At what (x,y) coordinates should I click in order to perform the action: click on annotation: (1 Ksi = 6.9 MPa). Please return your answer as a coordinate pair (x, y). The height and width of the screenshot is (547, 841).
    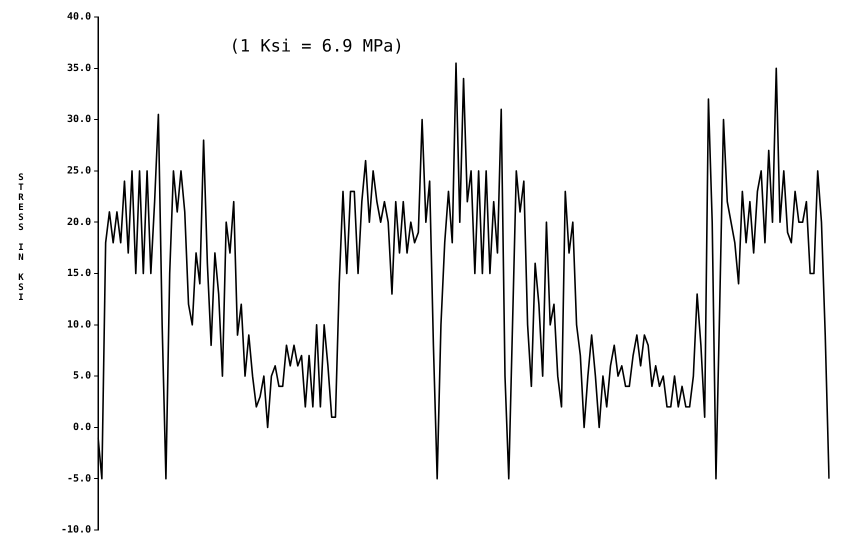
    Looking at the image, I should click on (317, 46).